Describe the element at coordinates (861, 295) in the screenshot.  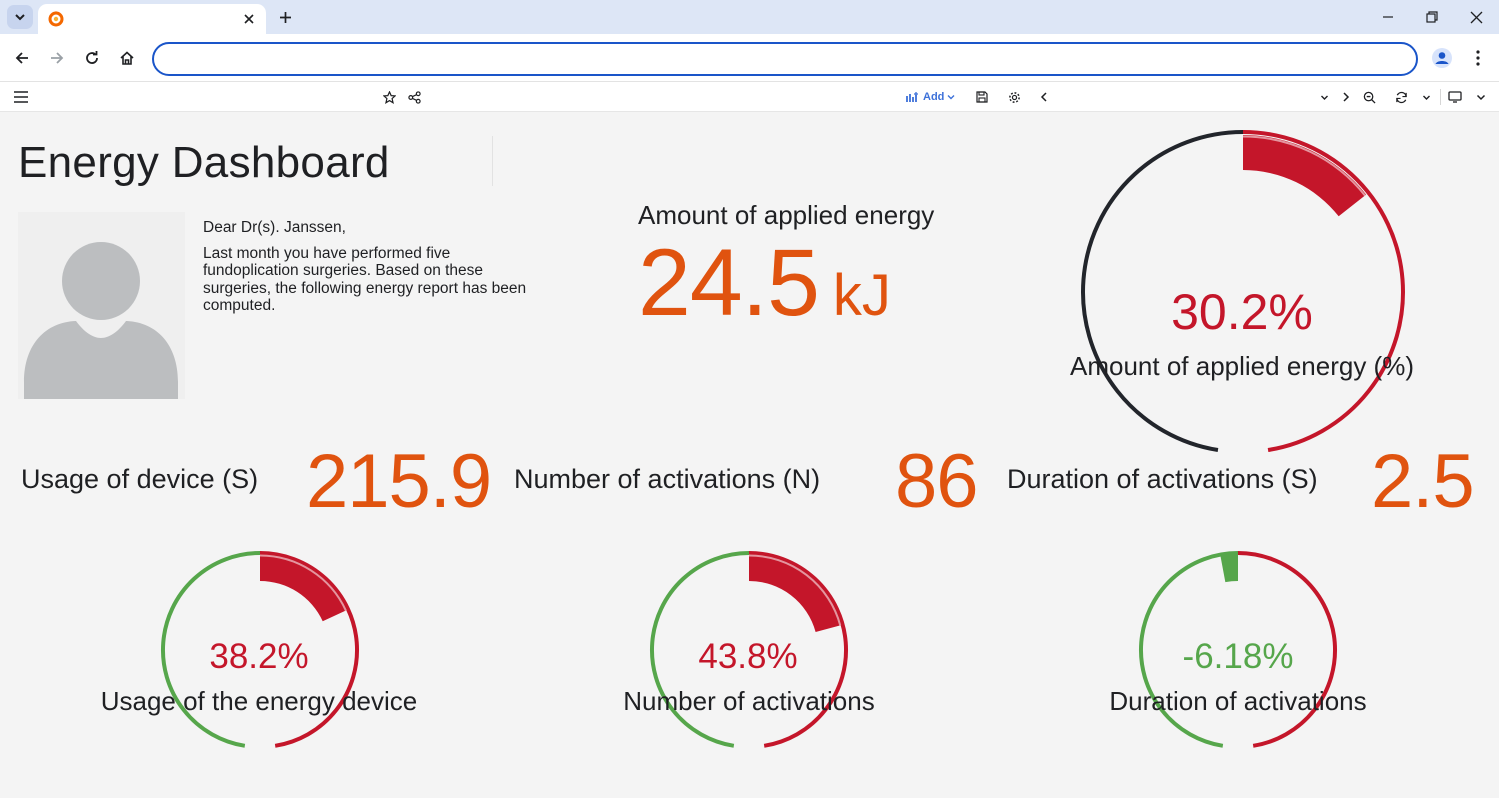
I see `applied-energy-unit: kJ` at that location.